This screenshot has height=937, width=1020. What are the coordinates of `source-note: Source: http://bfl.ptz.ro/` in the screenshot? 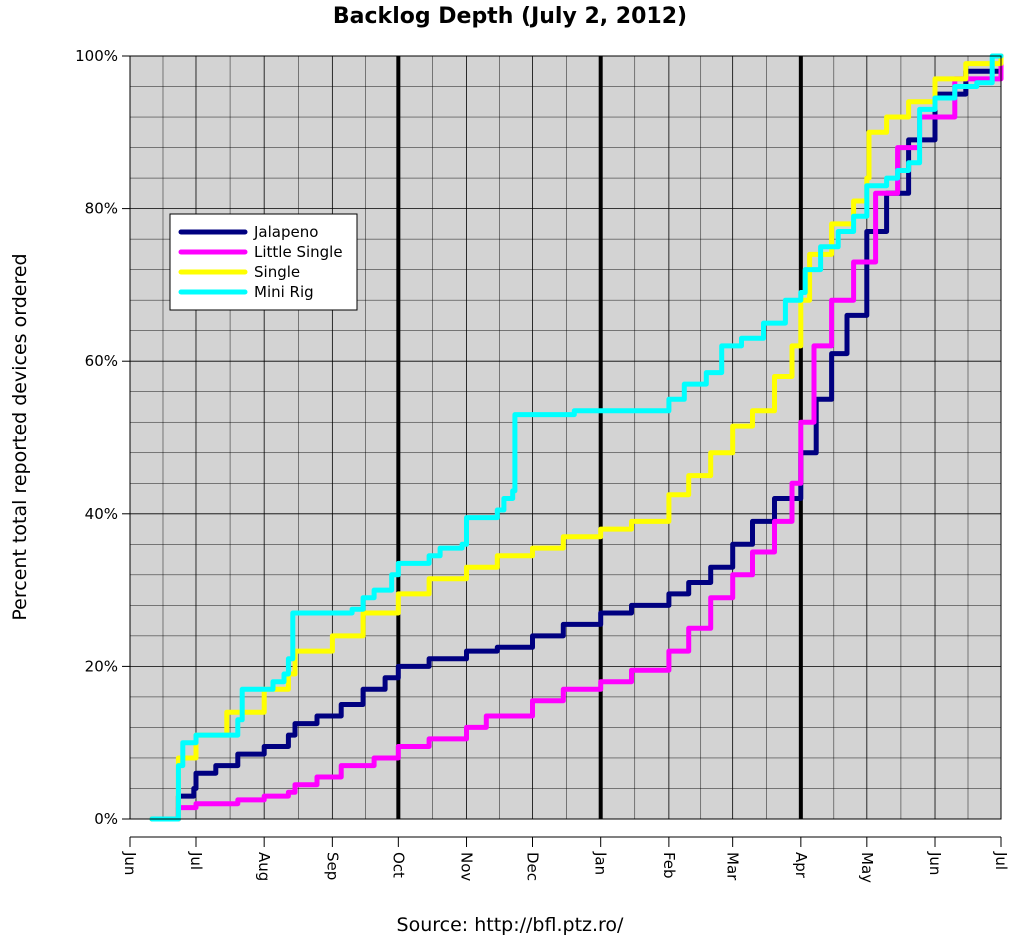 It's located at (511, 925).